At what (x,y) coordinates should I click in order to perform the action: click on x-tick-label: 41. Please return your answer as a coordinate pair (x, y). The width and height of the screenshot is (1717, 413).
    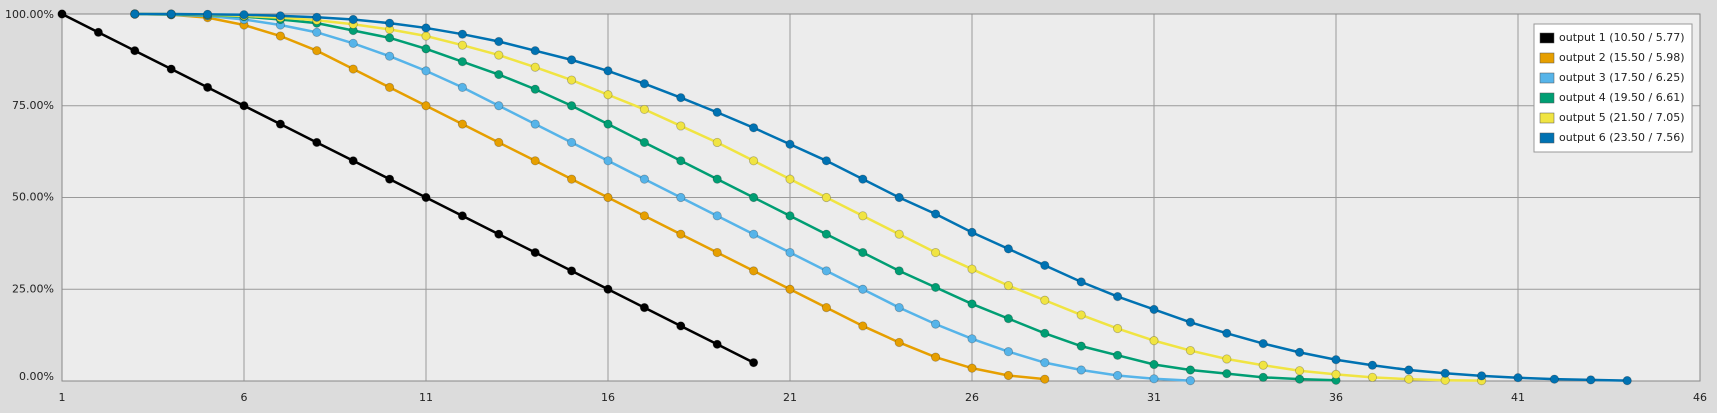
    Looking at the image, I should click on (1518, 397).